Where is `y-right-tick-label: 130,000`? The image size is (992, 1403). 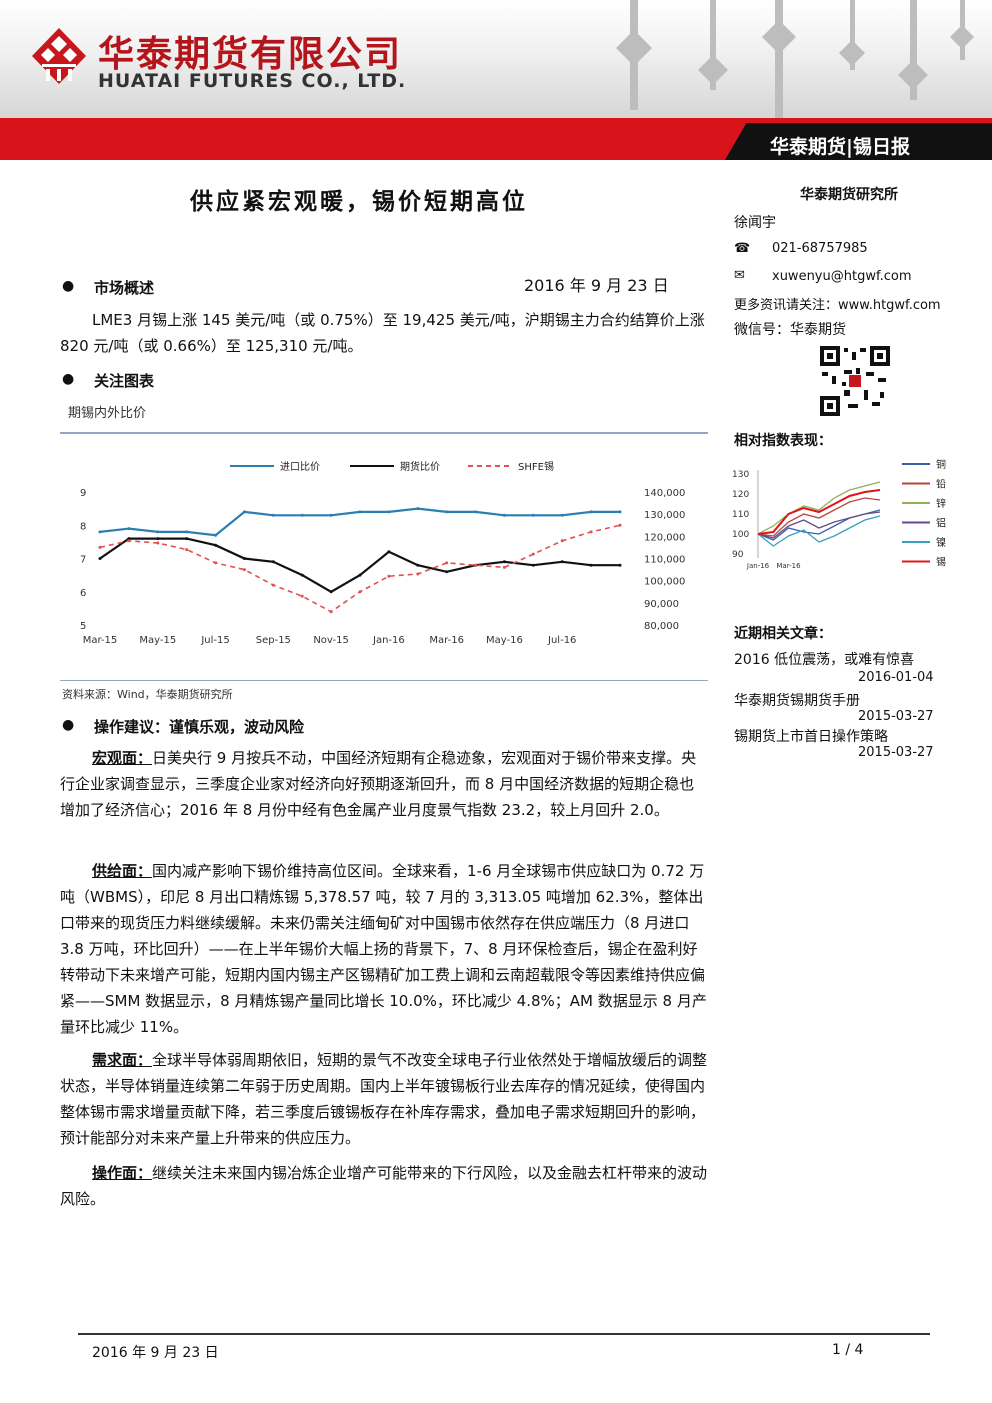
y-right-tick-label: 130,000 is located at coordinates (664, 515).